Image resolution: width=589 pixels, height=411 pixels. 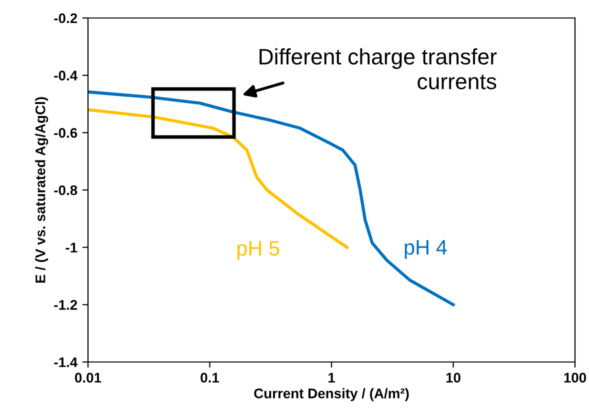 I want to click on x-tick-label: 100, so click(x=575, y=377).